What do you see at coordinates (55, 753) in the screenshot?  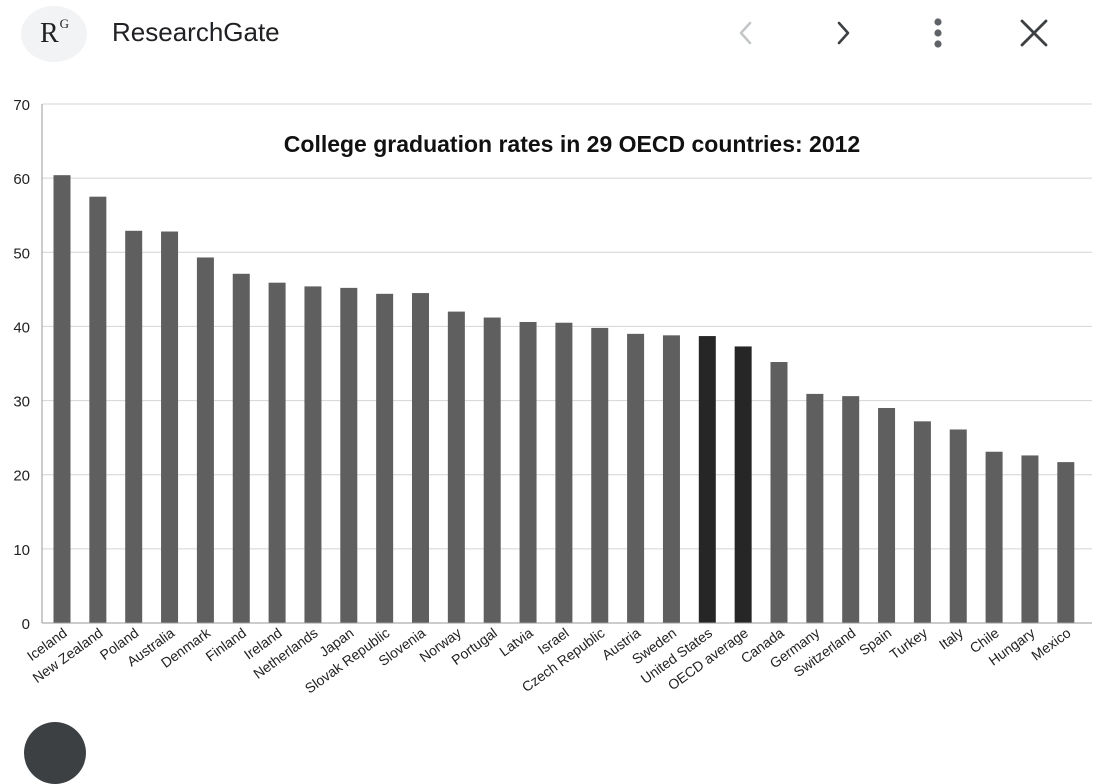 I see `avatar` at bounding box center [55, 753].